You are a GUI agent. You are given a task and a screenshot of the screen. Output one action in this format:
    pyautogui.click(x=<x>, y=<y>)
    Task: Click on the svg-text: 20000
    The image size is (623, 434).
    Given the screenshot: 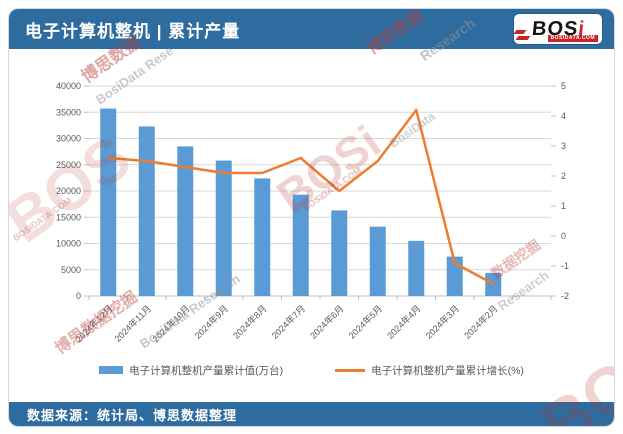 What is the action you would take?
    pyautogui.click(x=68, y=191)
    